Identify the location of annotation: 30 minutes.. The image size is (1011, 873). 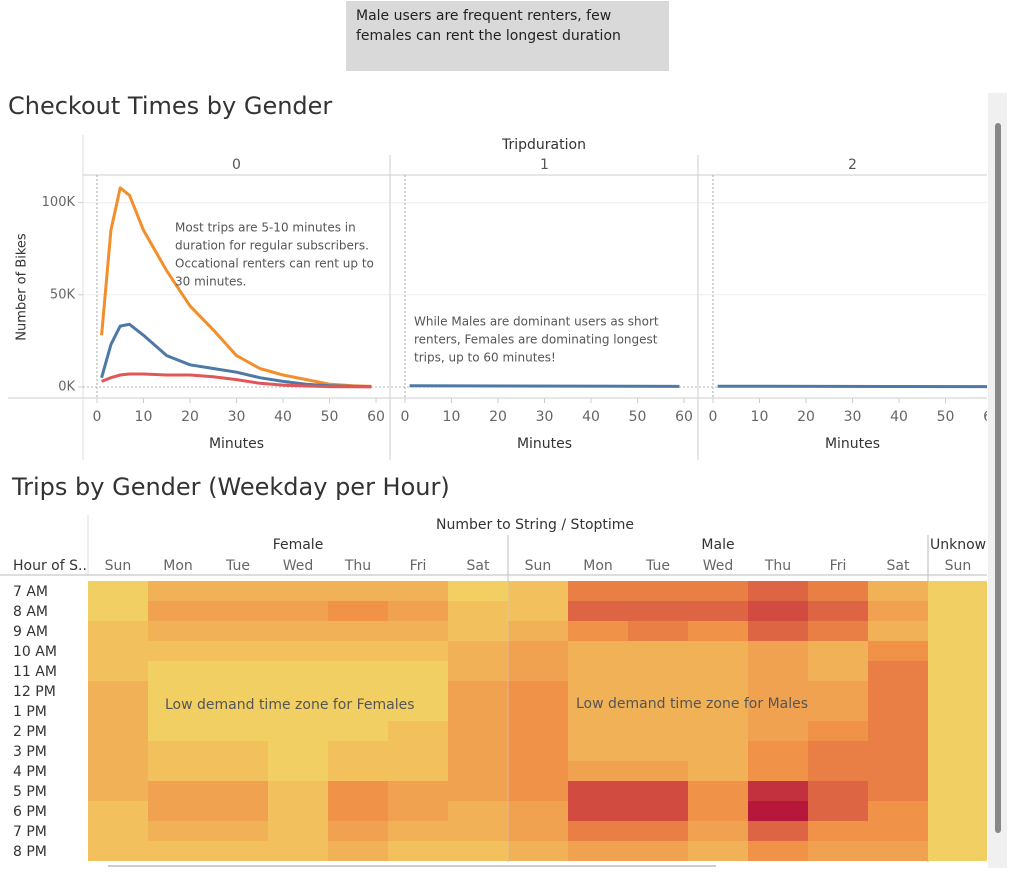
(210, 282).